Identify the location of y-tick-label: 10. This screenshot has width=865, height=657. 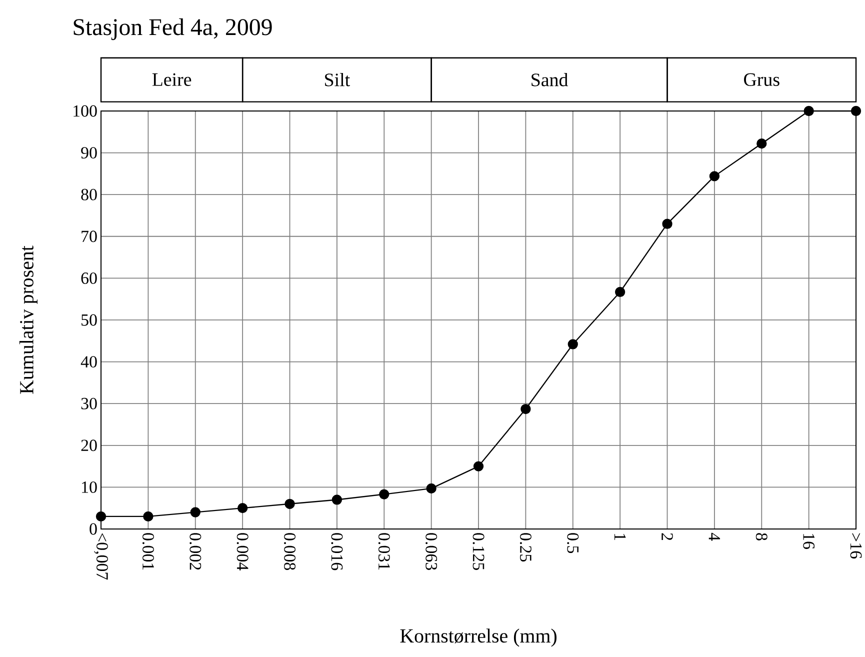
(89, 487).